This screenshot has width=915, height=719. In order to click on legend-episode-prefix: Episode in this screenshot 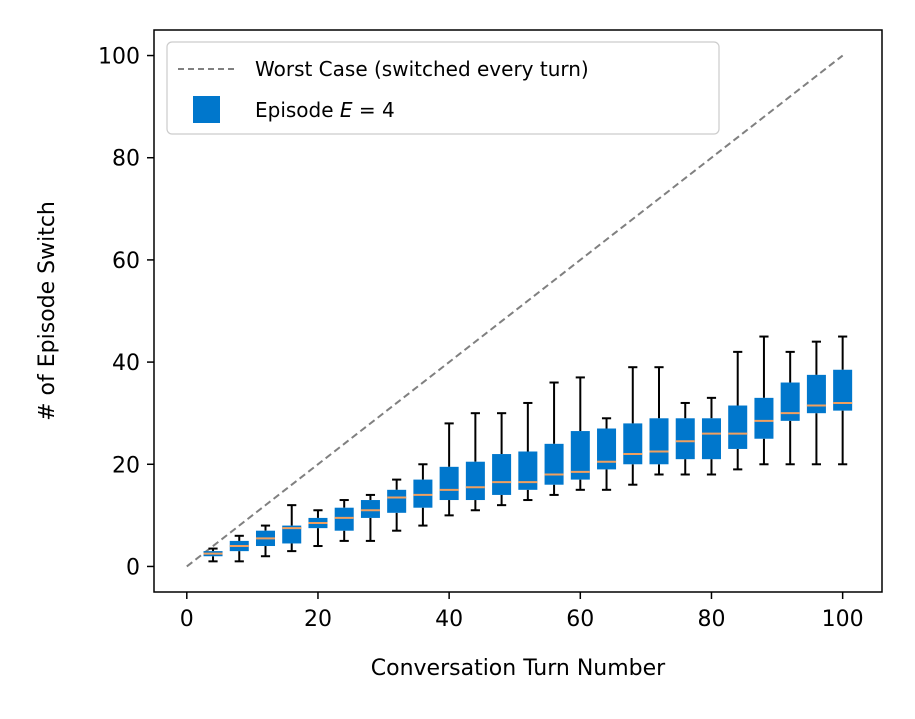, I will do `click(297, 110)`.